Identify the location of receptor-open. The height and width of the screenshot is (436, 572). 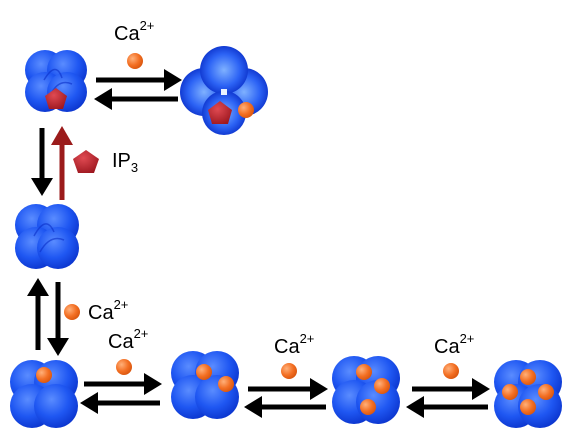
(224, 90).